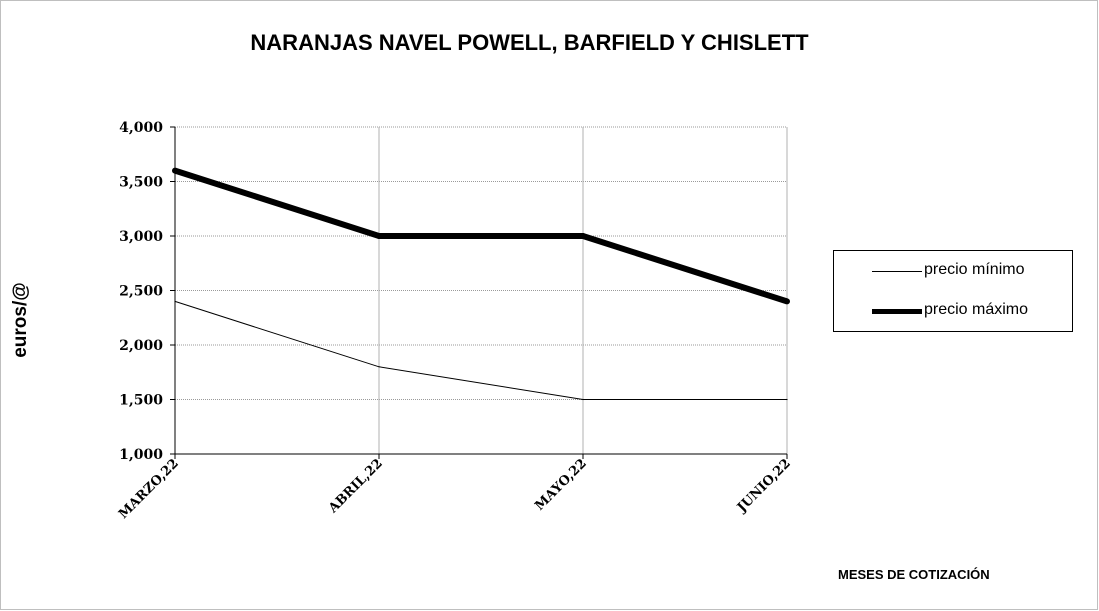 This screenshot has width=1099, height=611. Describe the element at coordinates (141, 128) in the screenshot. I see `y-tick-label: 4,000` at that location.